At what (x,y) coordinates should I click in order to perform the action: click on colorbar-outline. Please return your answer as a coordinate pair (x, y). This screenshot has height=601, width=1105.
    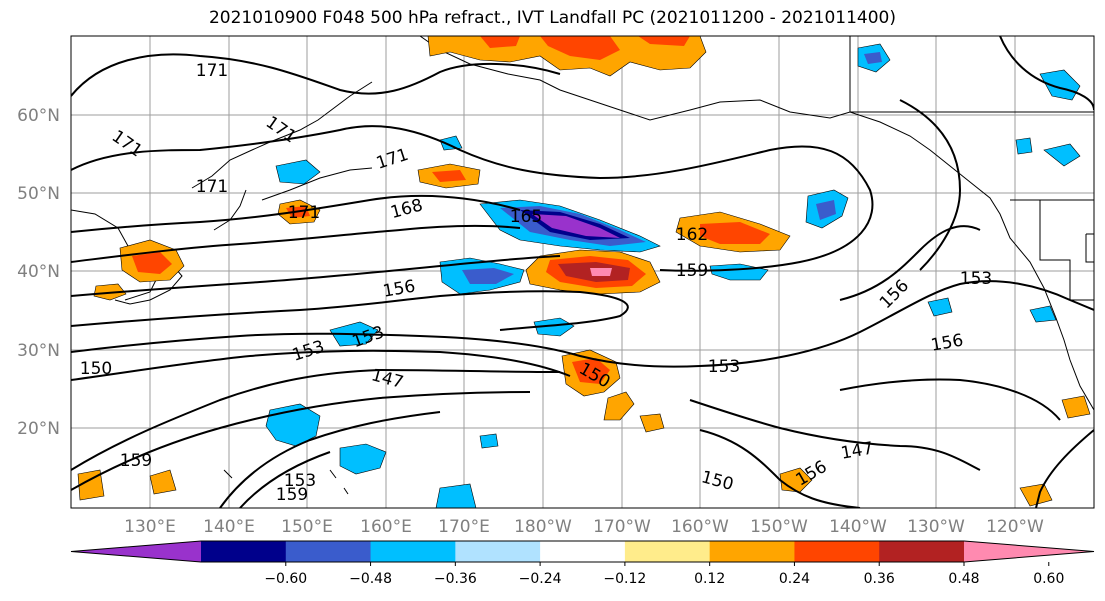
    Looking at the image, I should click on (582, 551).